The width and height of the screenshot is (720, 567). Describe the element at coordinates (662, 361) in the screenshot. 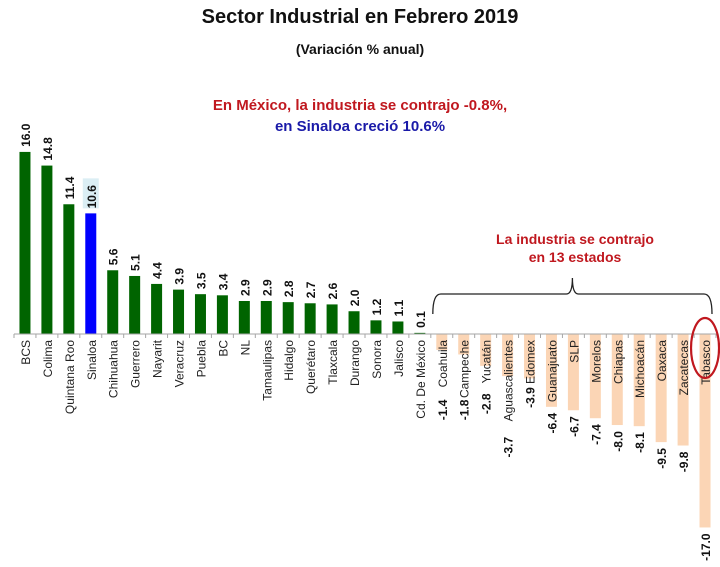

I see `category-label: Oaxaca` at that location.